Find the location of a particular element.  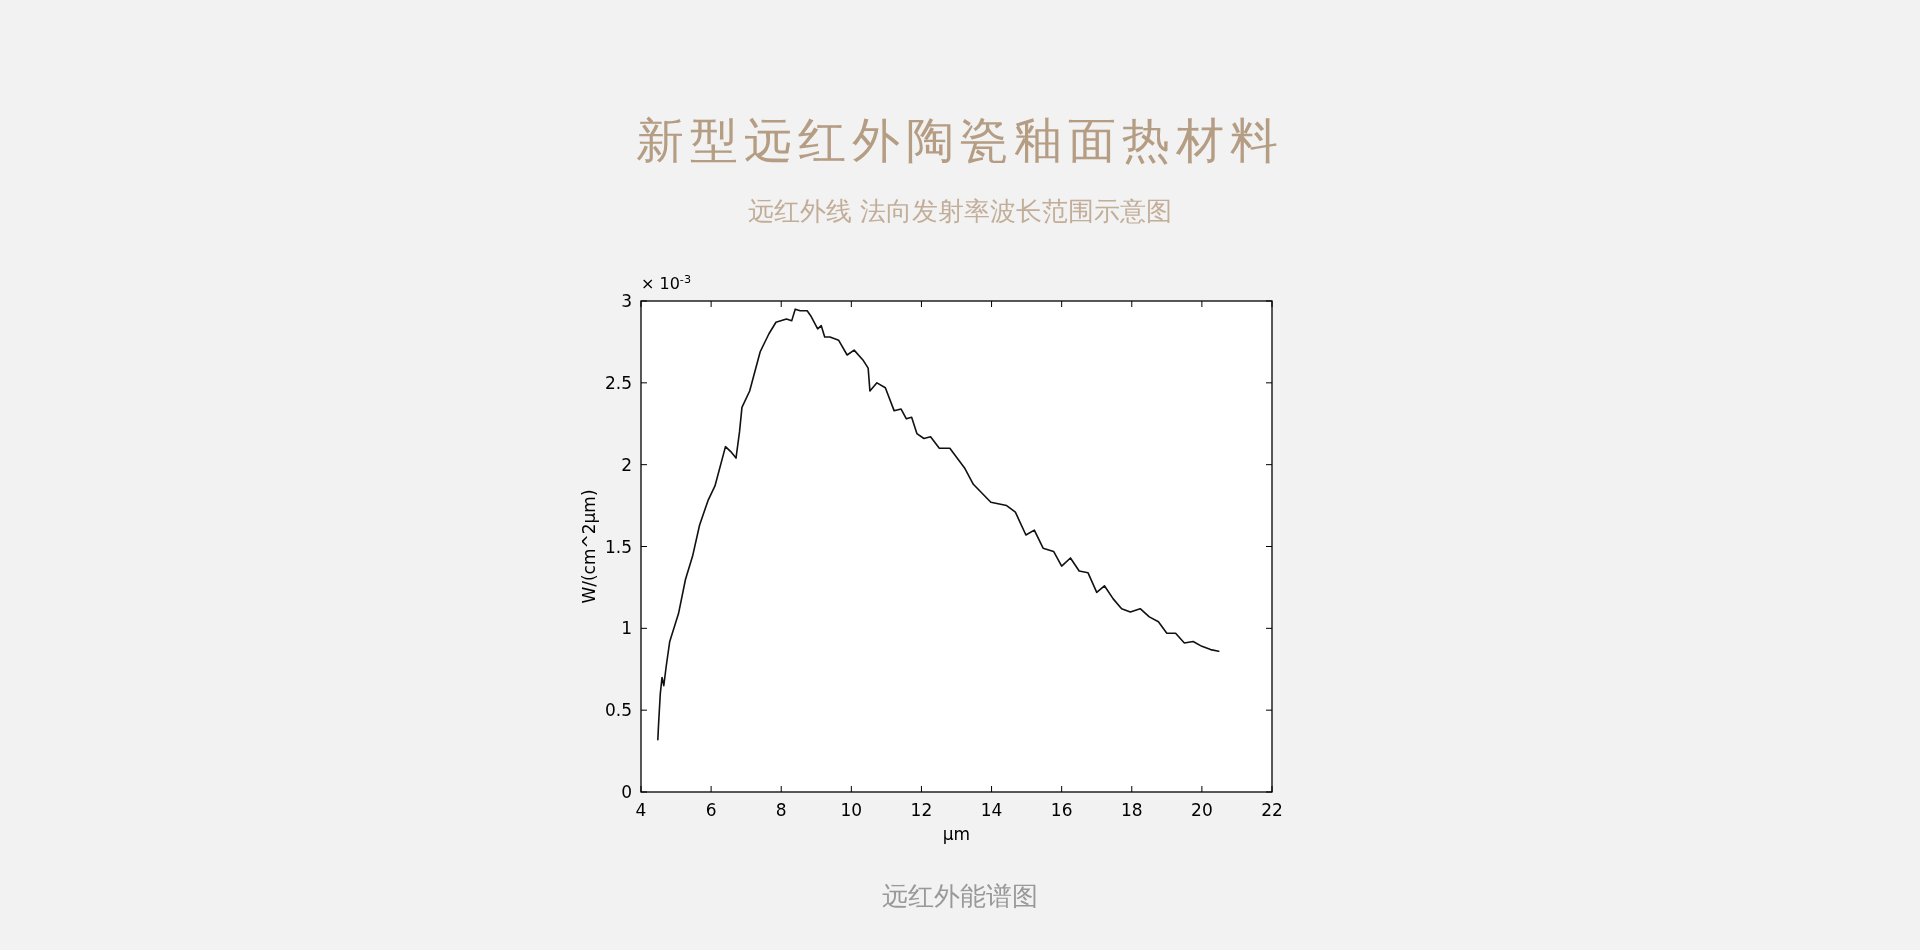

x-tick-label: 4 is located at coordinates (641, 810).